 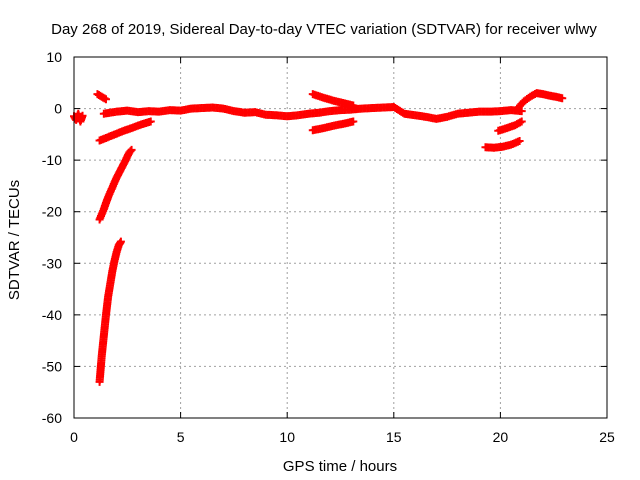 What do you see at coordinates (52, 418) in the screenshot?
I see `y-tick-label: -60` at bounding box center [52, 418].